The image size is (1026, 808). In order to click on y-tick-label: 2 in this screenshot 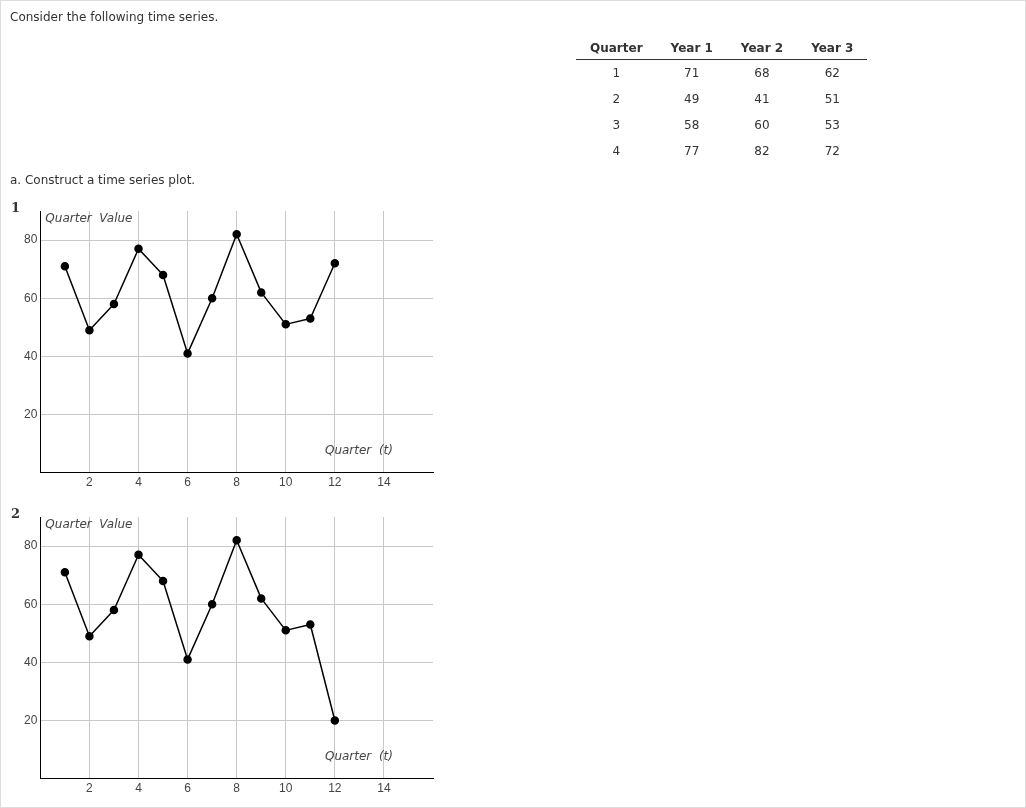, I will do `click(616, 99)`.